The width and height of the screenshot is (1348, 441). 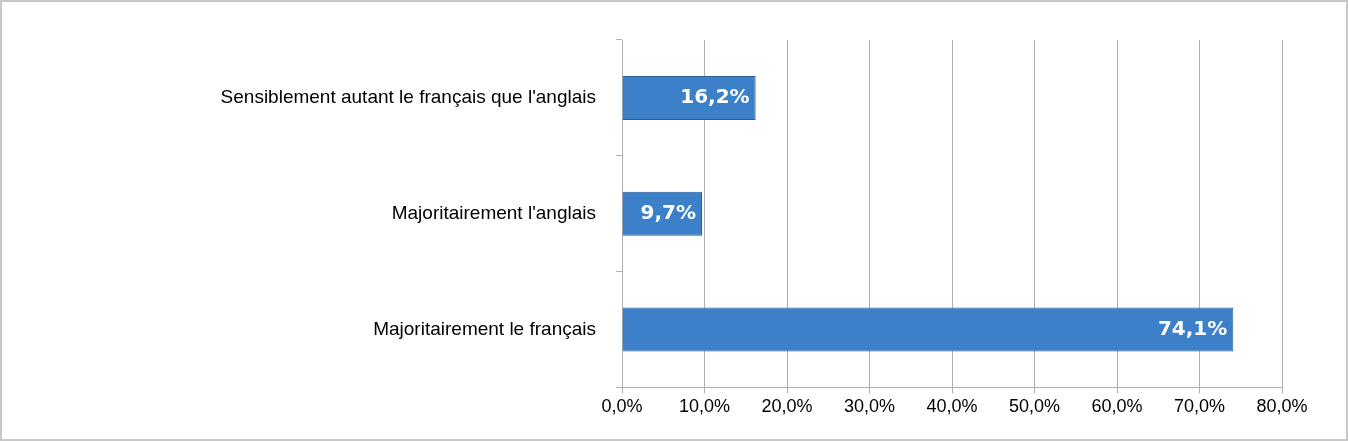 What do you see at coordinates (1199, 406) in the screenshot?
I see `x-tick-label: 70,0%` at bounding box center [1199, 406].